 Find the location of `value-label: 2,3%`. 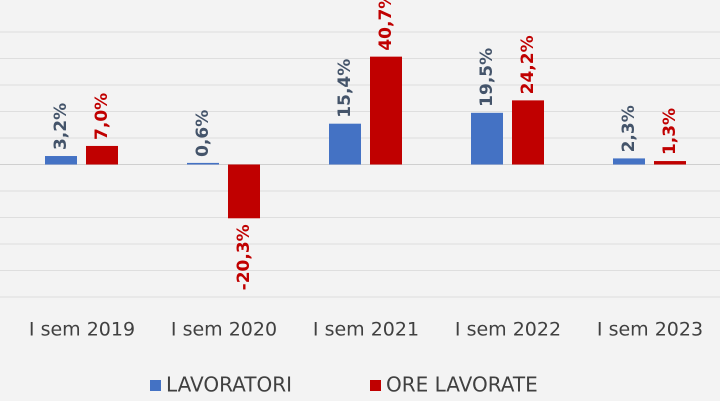

value-label: 2,3% is located at coordinates (629, 128).